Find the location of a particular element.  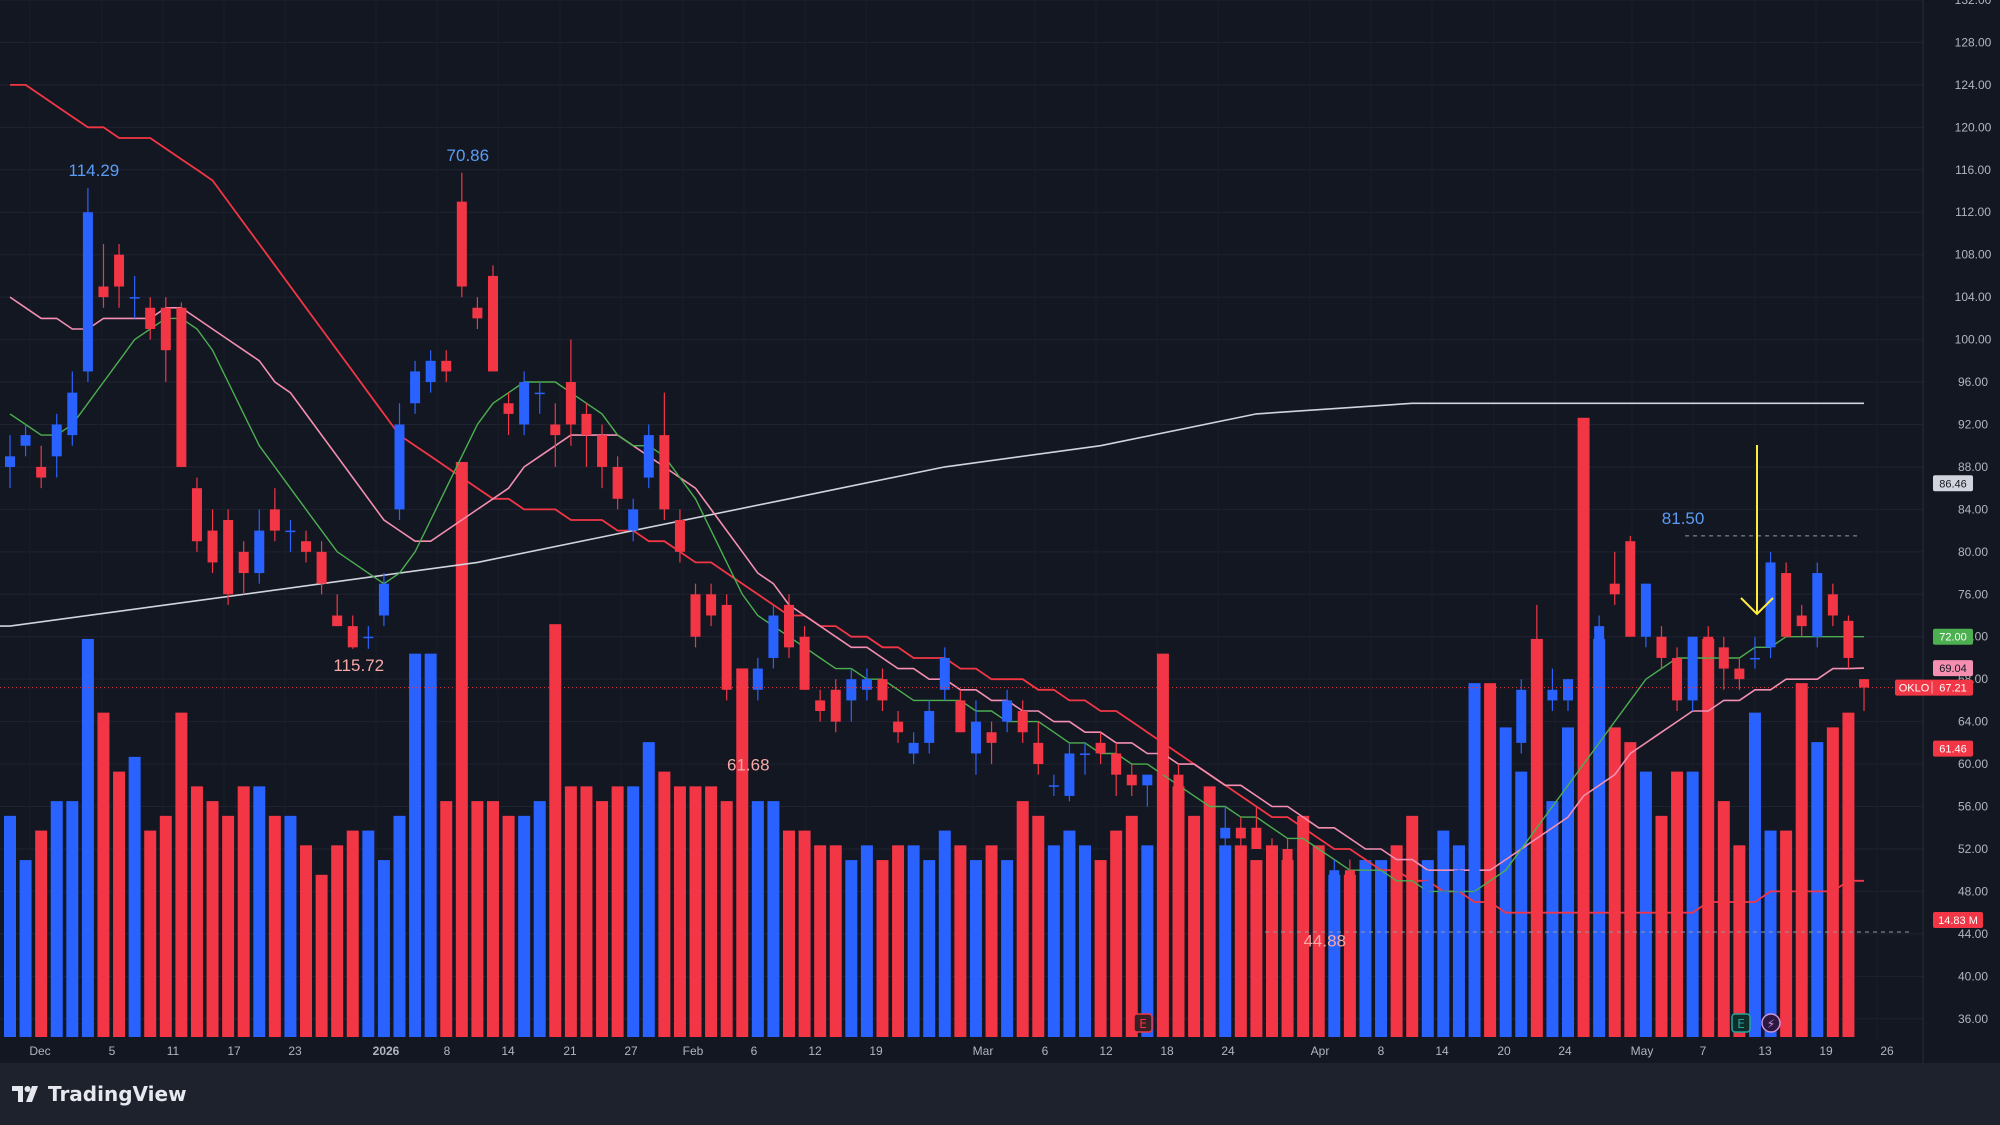

price-extreme-label: 81.50 is located at coordinates (1683, 518).